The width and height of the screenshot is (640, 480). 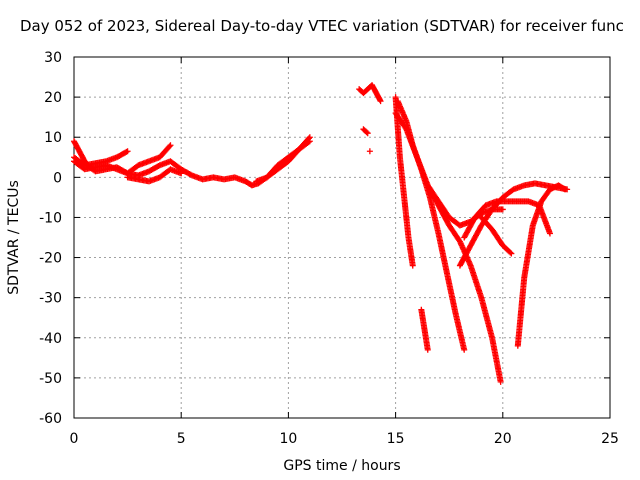 I want to click on series-track-13b, so click(x=365, y=131).